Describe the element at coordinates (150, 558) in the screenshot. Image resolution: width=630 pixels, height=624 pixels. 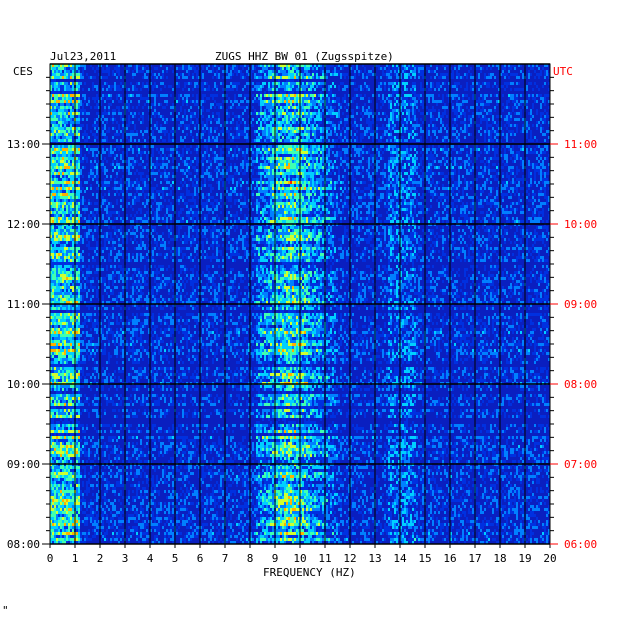
I see `x-tick-label: 4` at that location.